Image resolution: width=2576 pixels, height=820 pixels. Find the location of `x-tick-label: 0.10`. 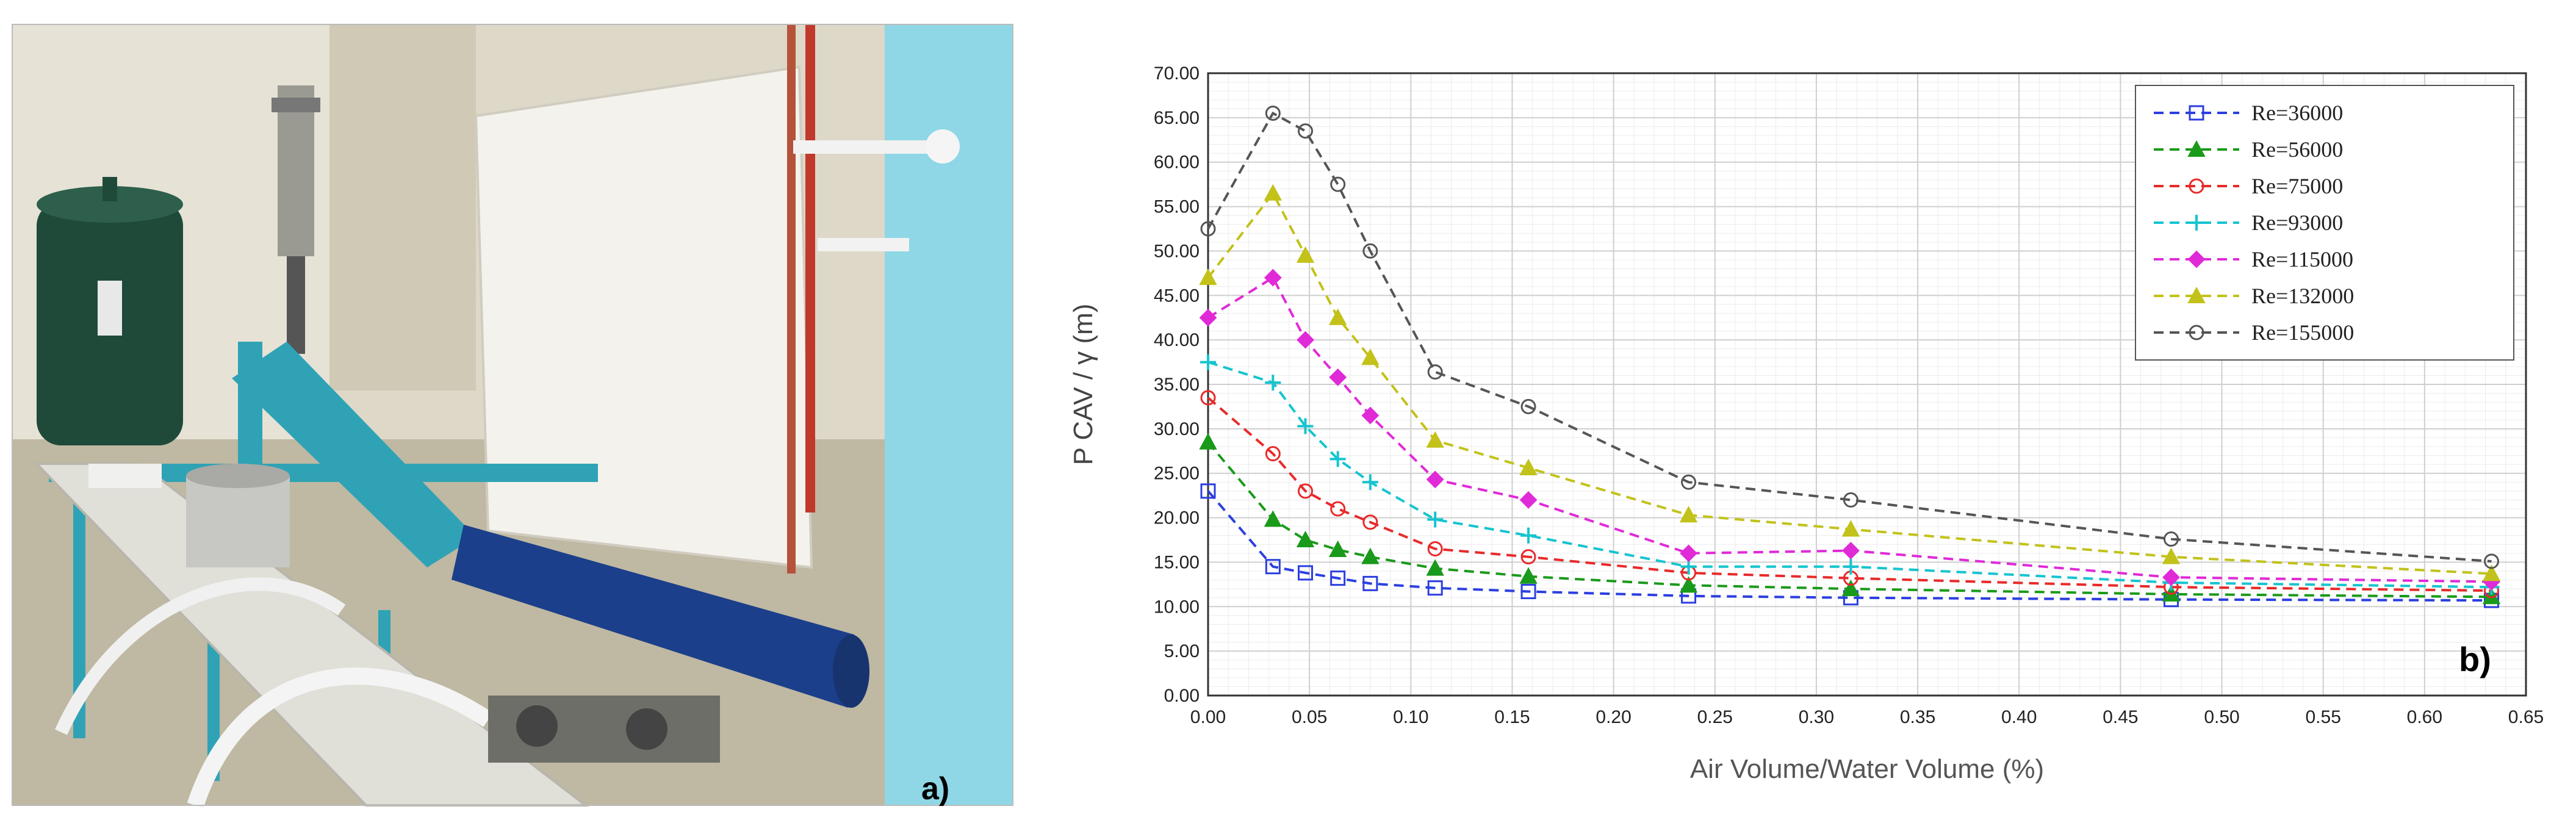

x-tick-label: 0.10 is located at coordinates (1410, 717).